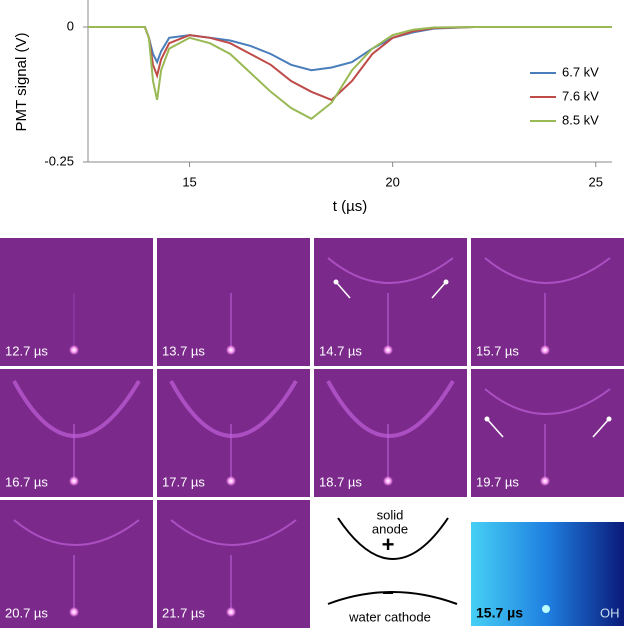 Image resolution: width=625 pixels, height=628 pixels. I want to click on series-line, so click(350, 73).